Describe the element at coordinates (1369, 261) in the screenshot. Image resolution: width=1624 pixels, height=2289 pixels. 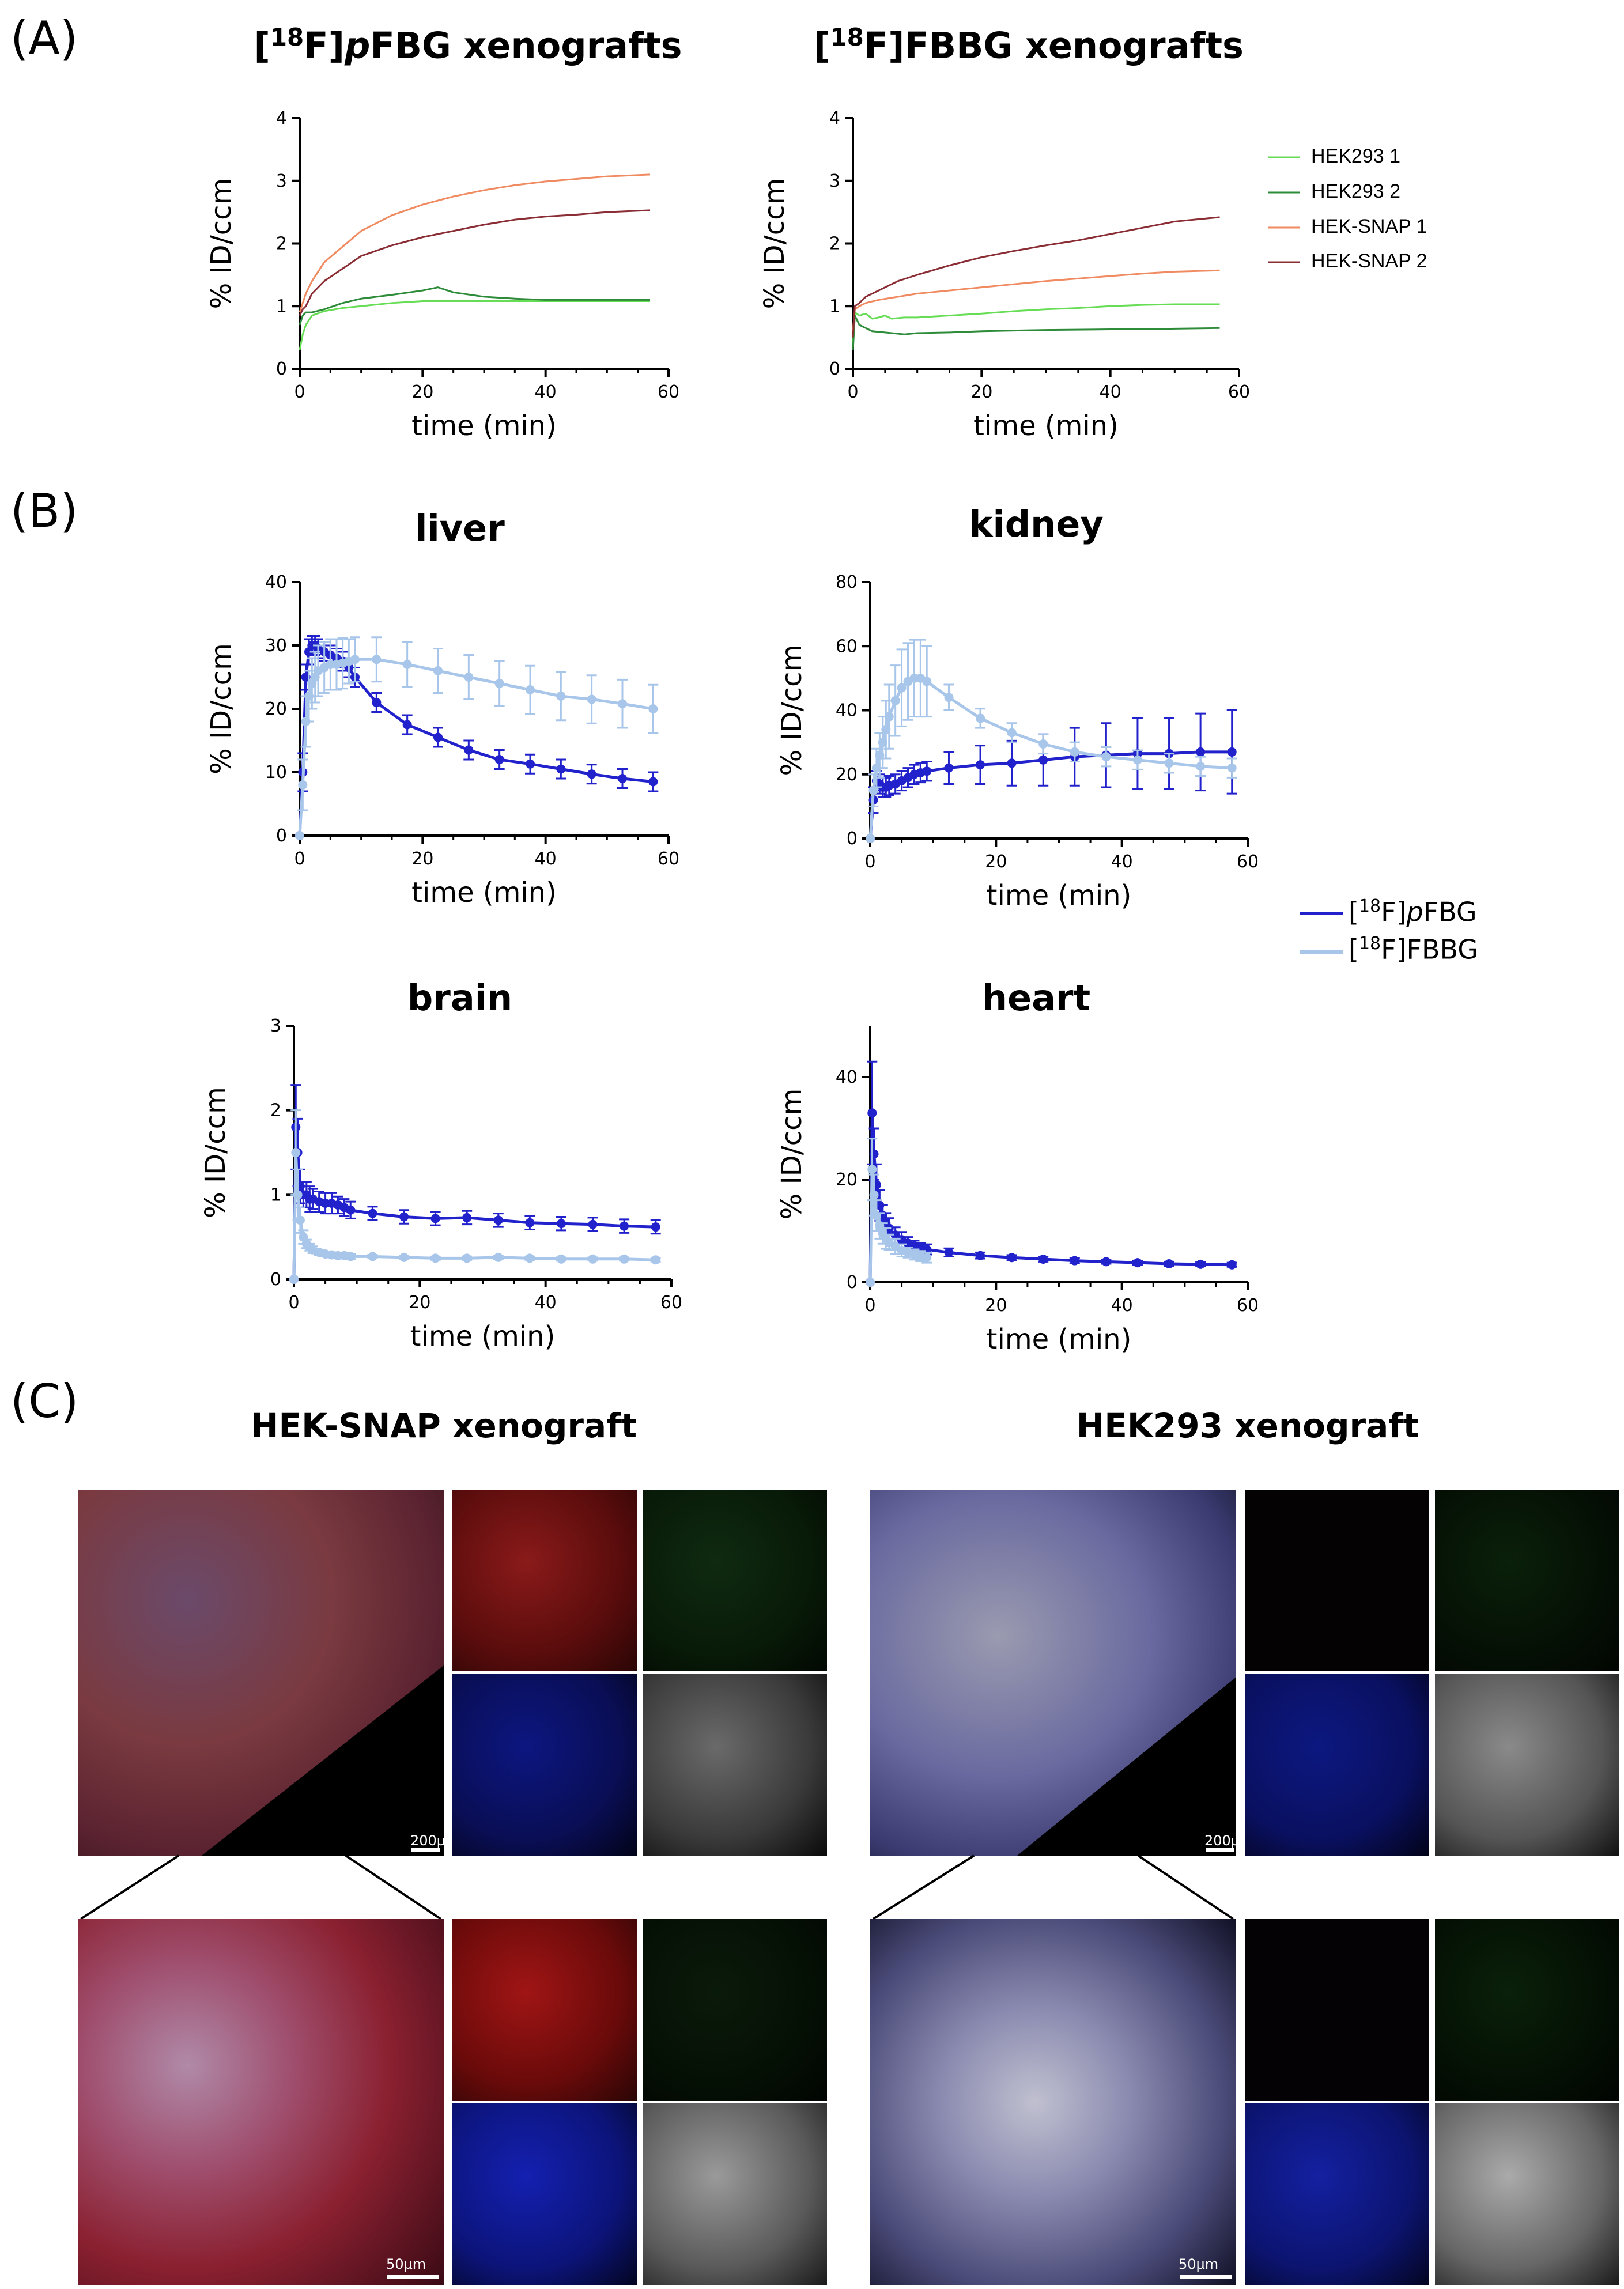
I see `legend-item-heksnap-2: HEK-SNAP 2` at that location.